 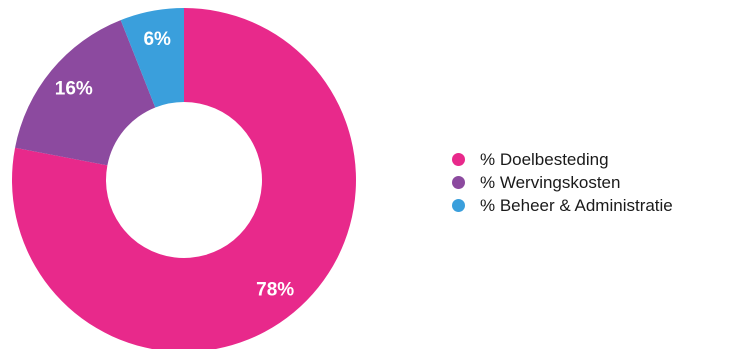 What do you see at coordinates (550, 182) in the screenshot?
I see `legend-label: % Wervingskosten` at bounding box center [550, 182].